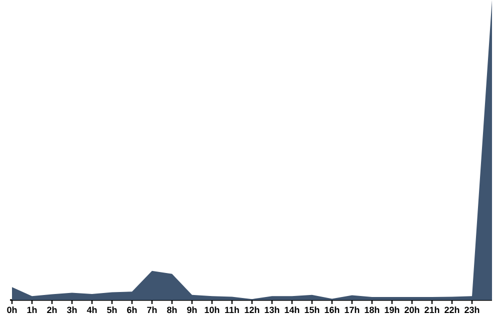 This screenshot has height=320, width=500. I want to click on x-tick-label: 18h, so click(372, 310).